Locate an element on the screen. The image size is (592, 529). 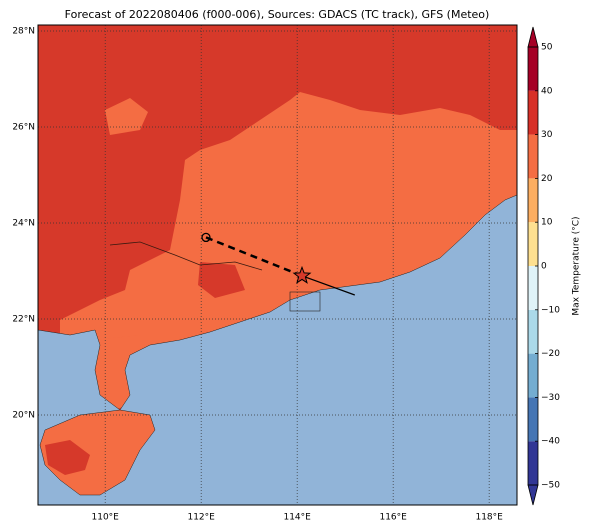
colorbar-tick-label: 30 is located at coordinates (547, 135).